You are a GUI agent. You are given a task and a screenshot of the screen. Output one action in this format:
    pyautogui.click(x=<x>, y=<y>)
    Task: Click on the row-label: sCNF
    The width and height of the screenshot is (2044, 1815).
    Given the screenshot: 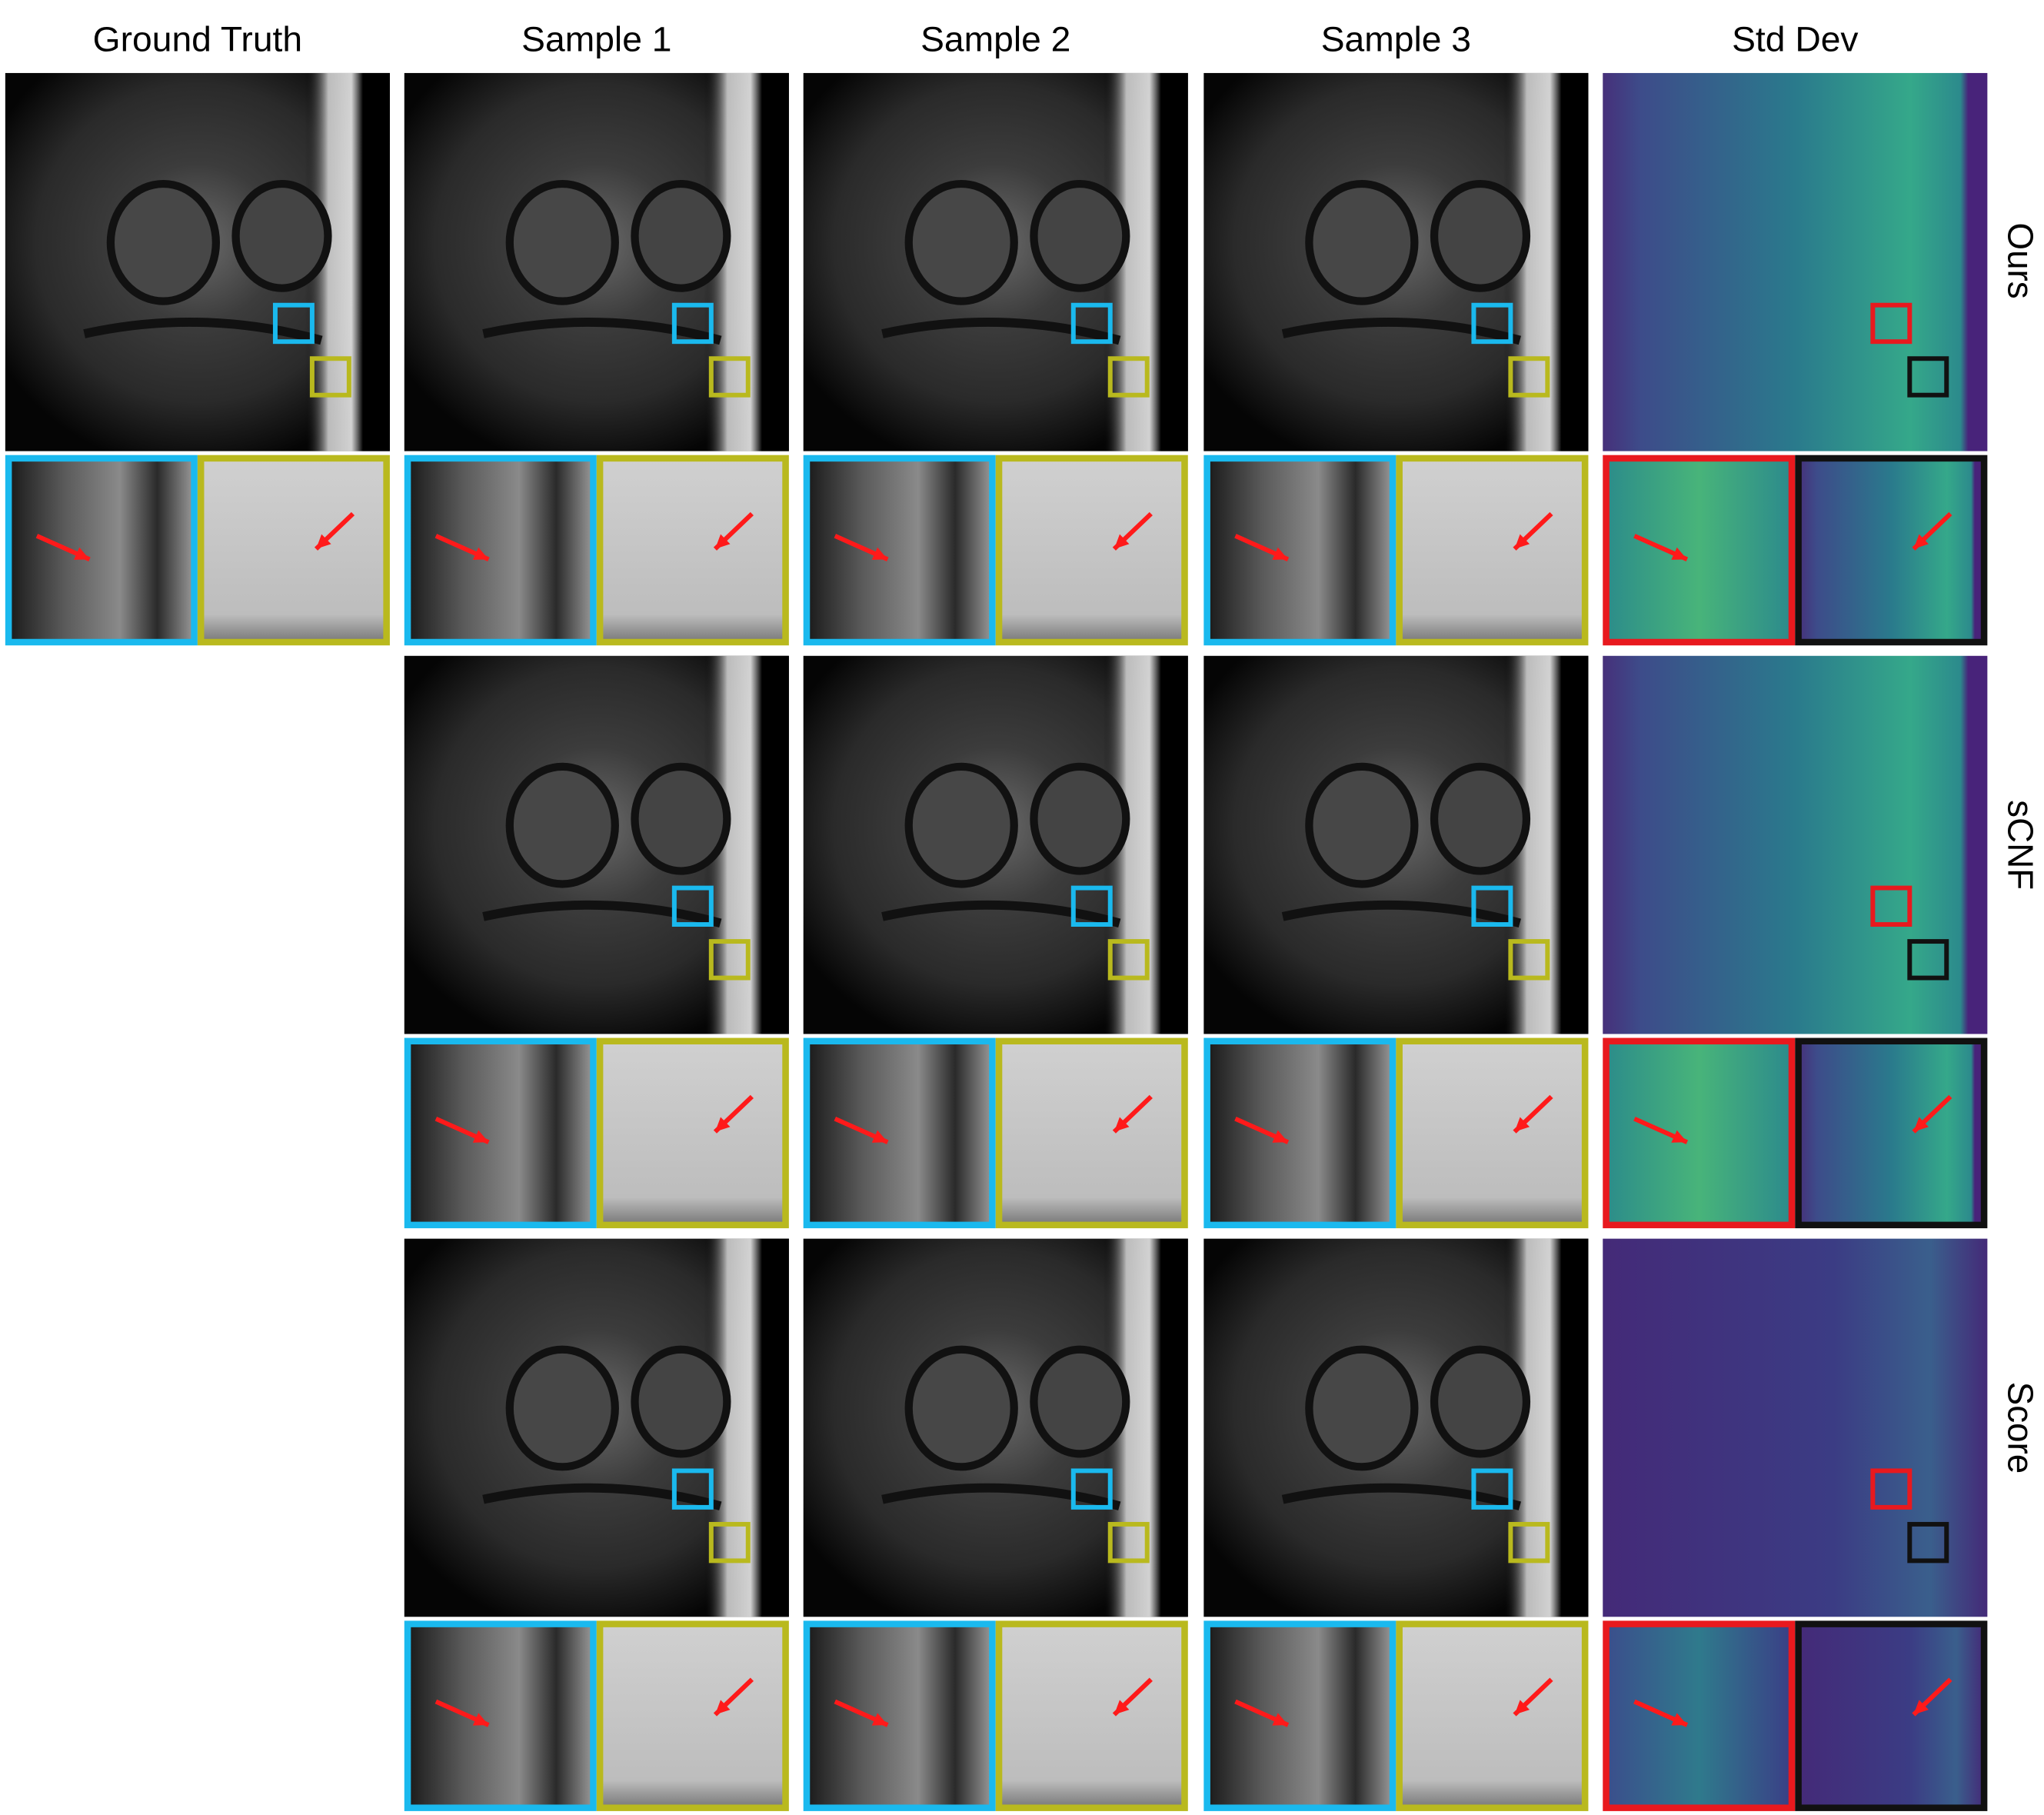 What is the action you would take?
    pyautogui.click(x=2020, y=845)
    